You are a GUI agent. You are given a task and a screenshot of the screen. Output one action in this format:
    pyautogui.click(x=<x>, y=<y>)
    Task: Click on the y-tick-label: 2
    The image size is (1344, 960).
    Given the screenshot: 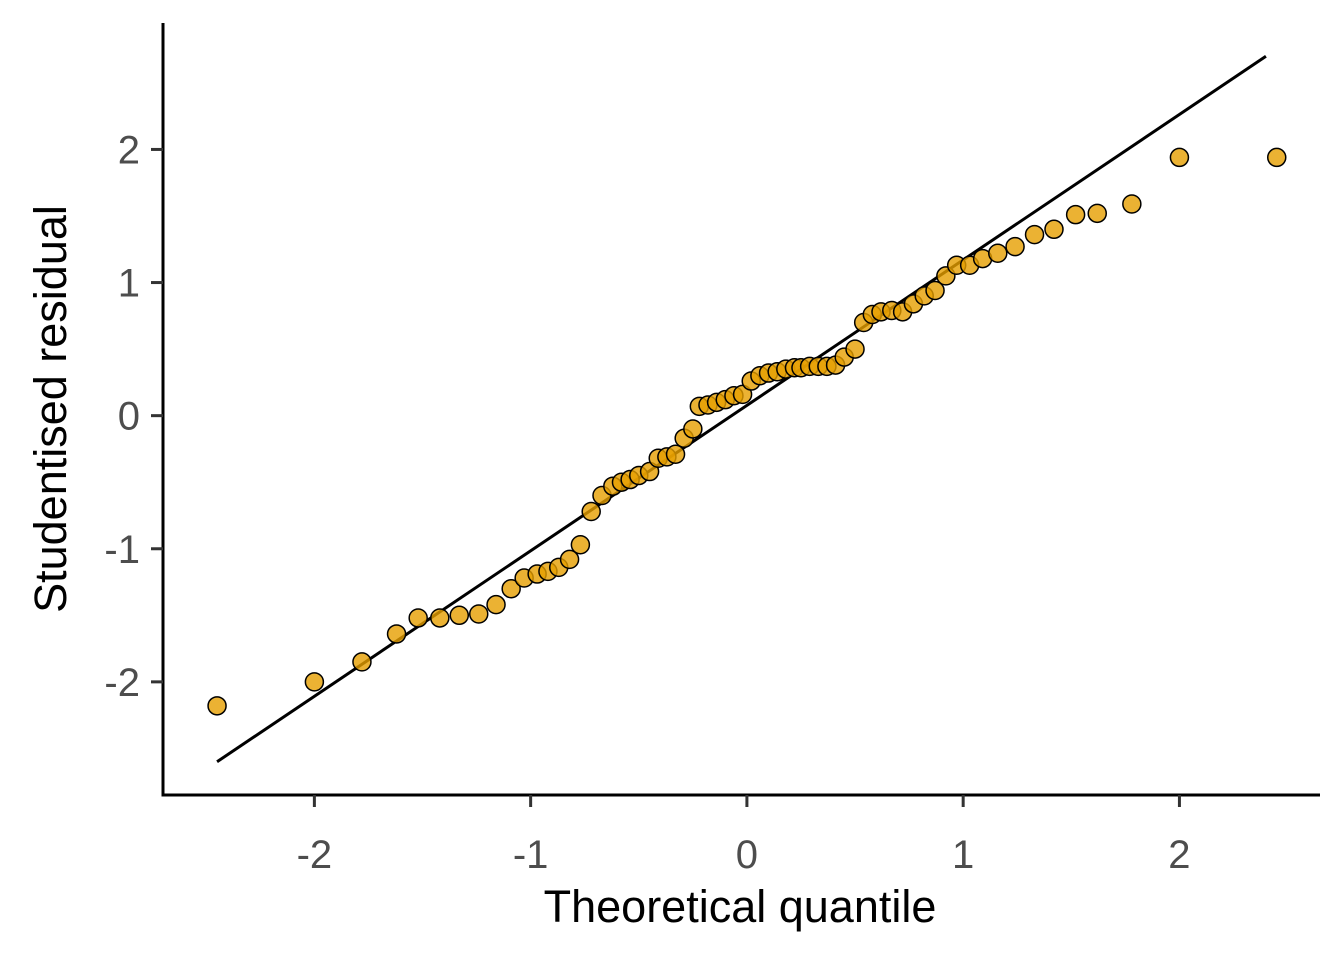 What is the action you would take?
    pyautogui.click(x=129, y=150)
    